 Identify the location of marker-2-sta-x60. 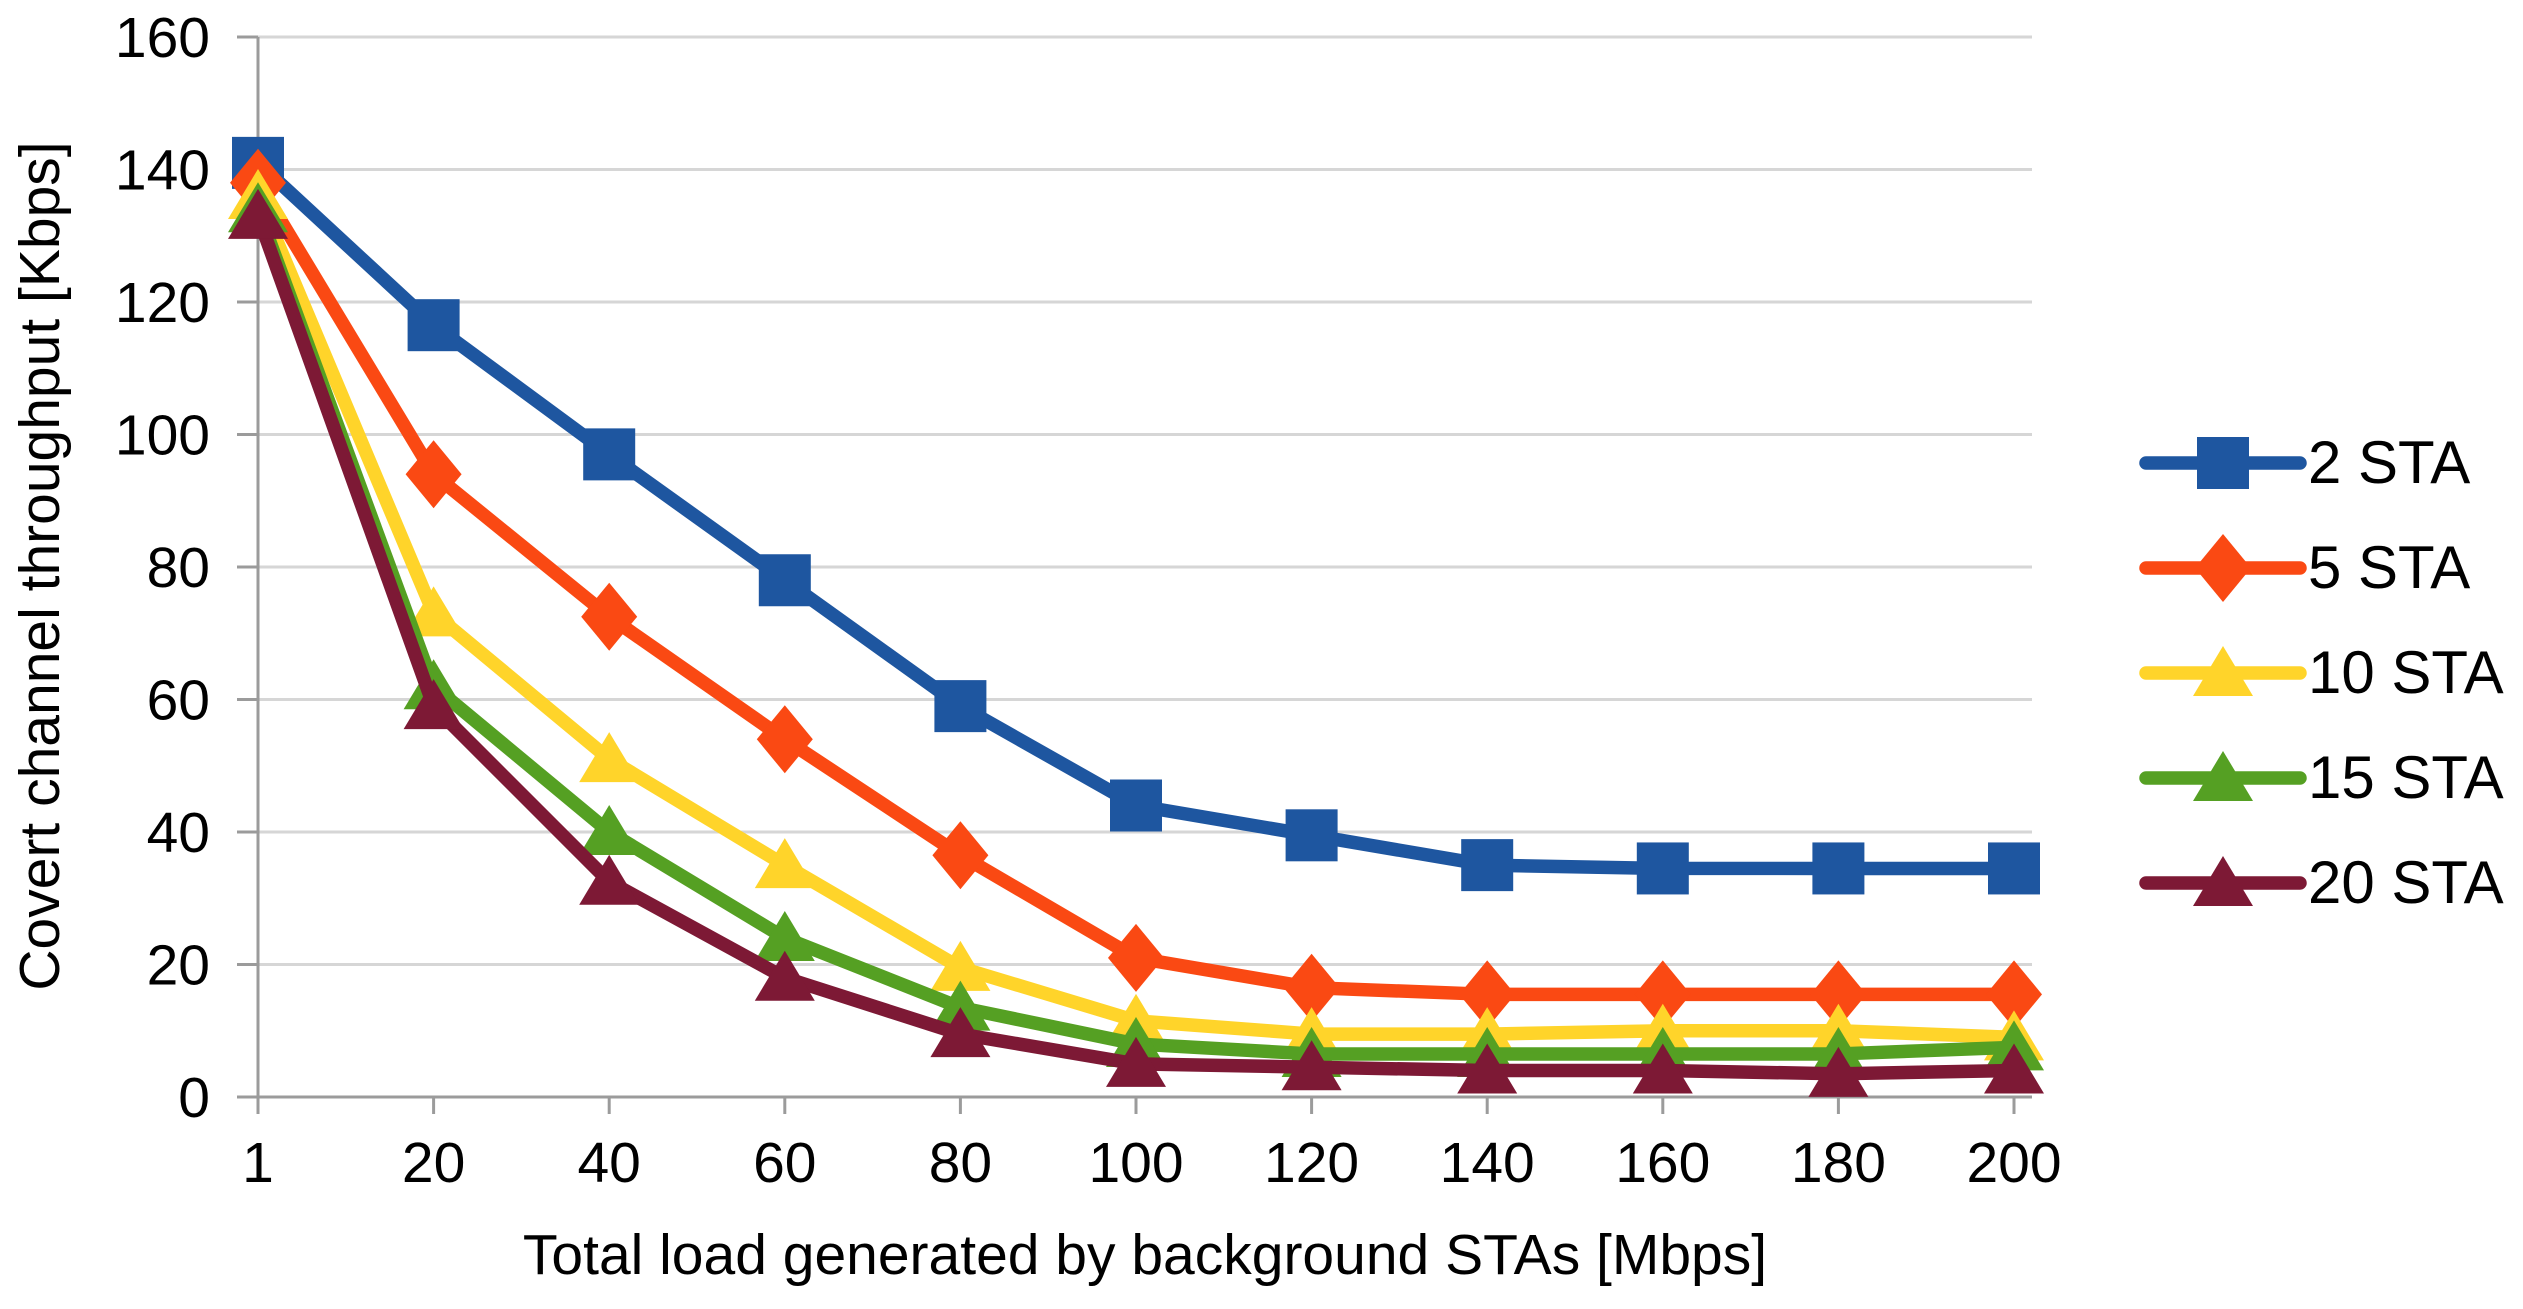
(784, 580).